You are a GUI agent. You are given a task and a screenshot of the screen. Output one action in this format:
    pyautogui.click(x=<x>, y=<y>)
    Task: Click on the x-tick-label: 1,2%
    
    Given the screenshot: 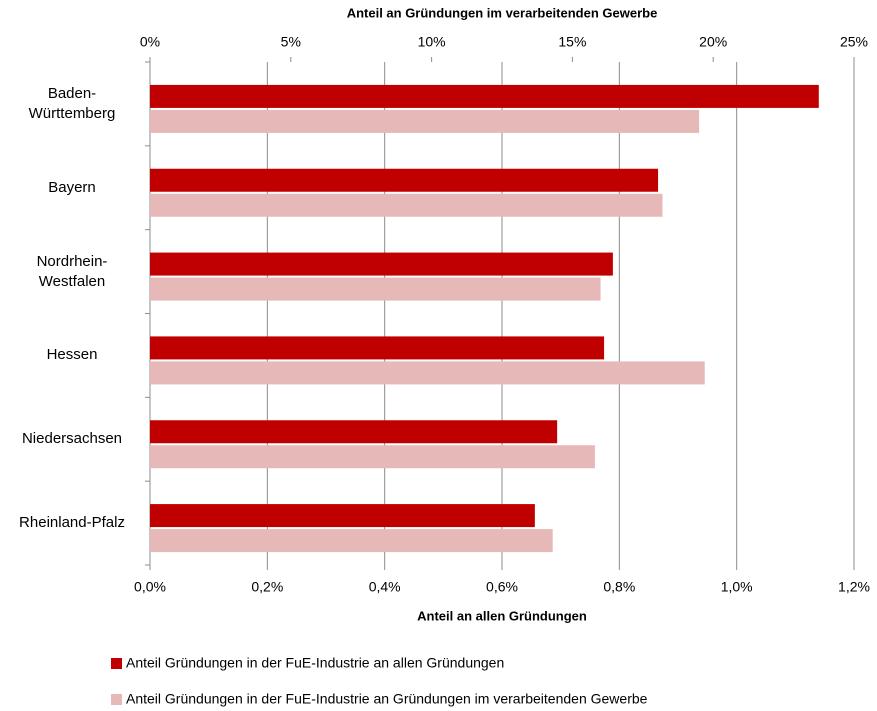 What is the action you would take?
    pyautogui.click(x=854, y=587)
    